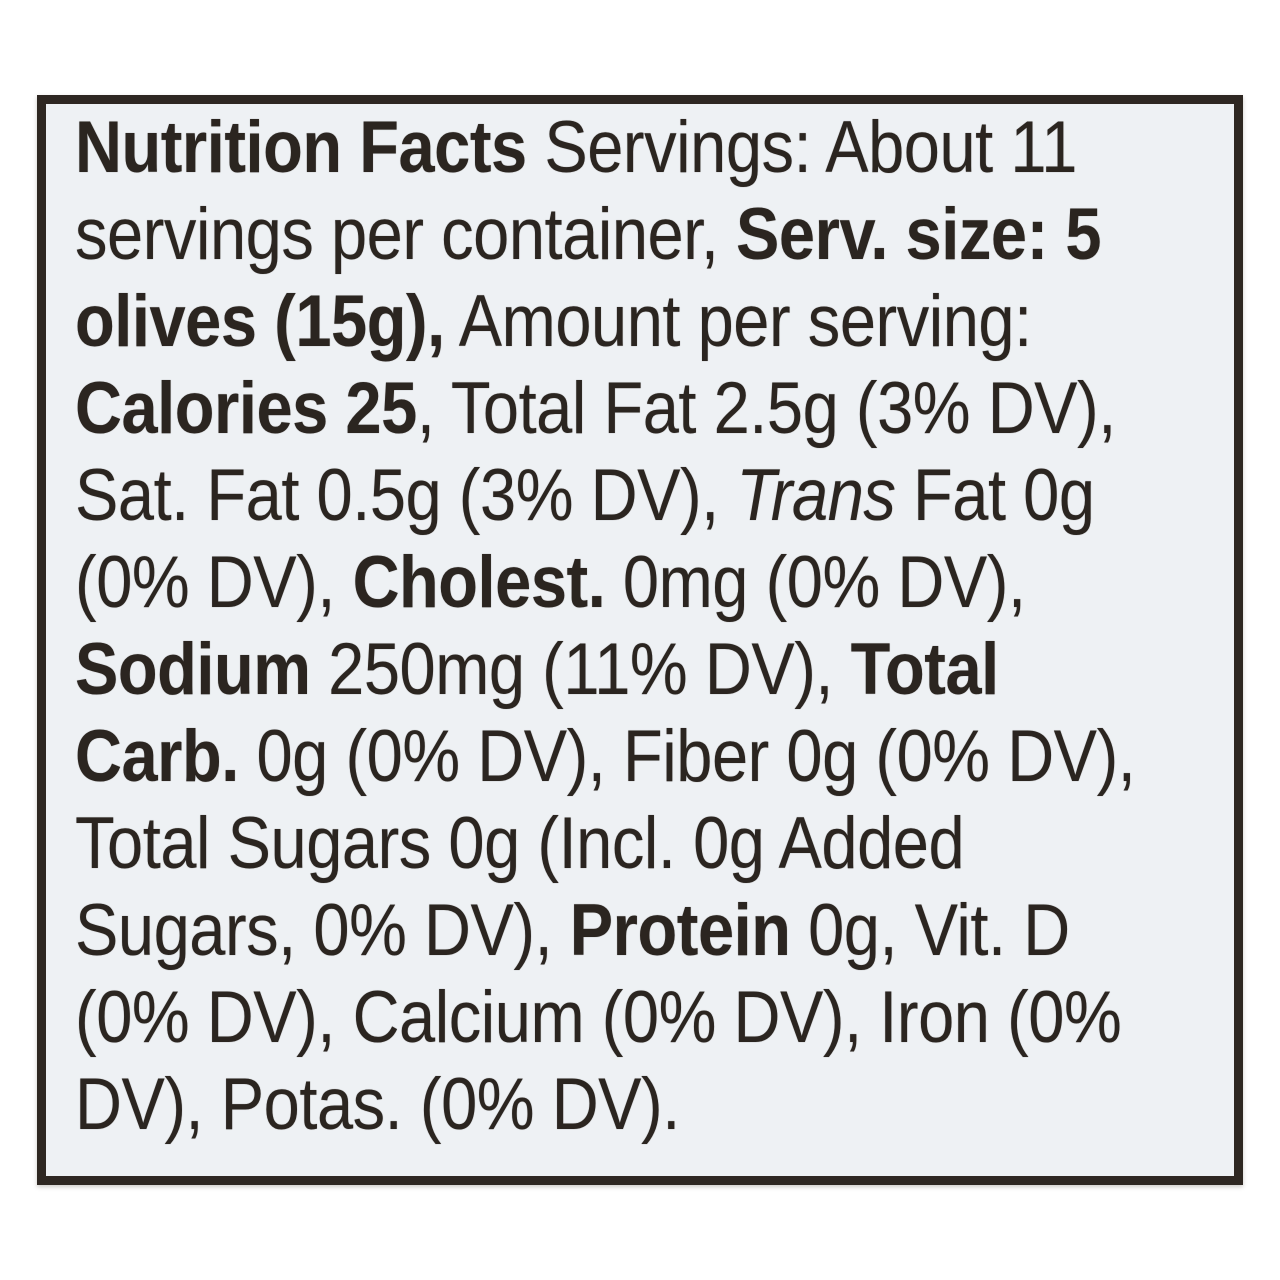 The image size is (1280, 1280). Describe the element at coordinates (520, 843) in the screenshot. I see `text-run: Total Sugars 0g (Incl. 0g Added` at that location.